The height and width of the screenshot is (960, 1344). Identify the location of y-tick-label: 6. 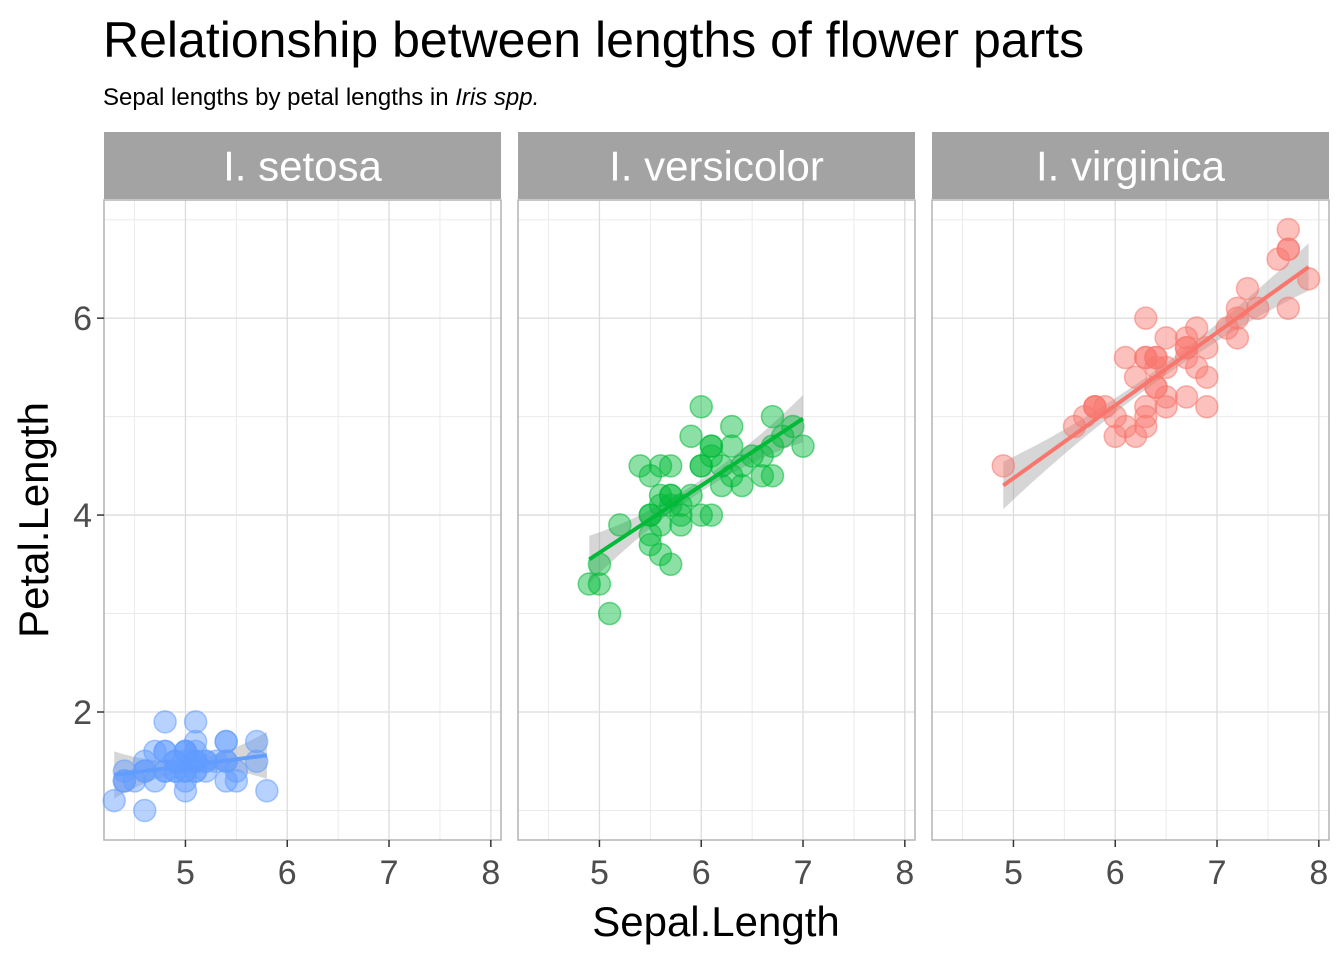
(82, 319).